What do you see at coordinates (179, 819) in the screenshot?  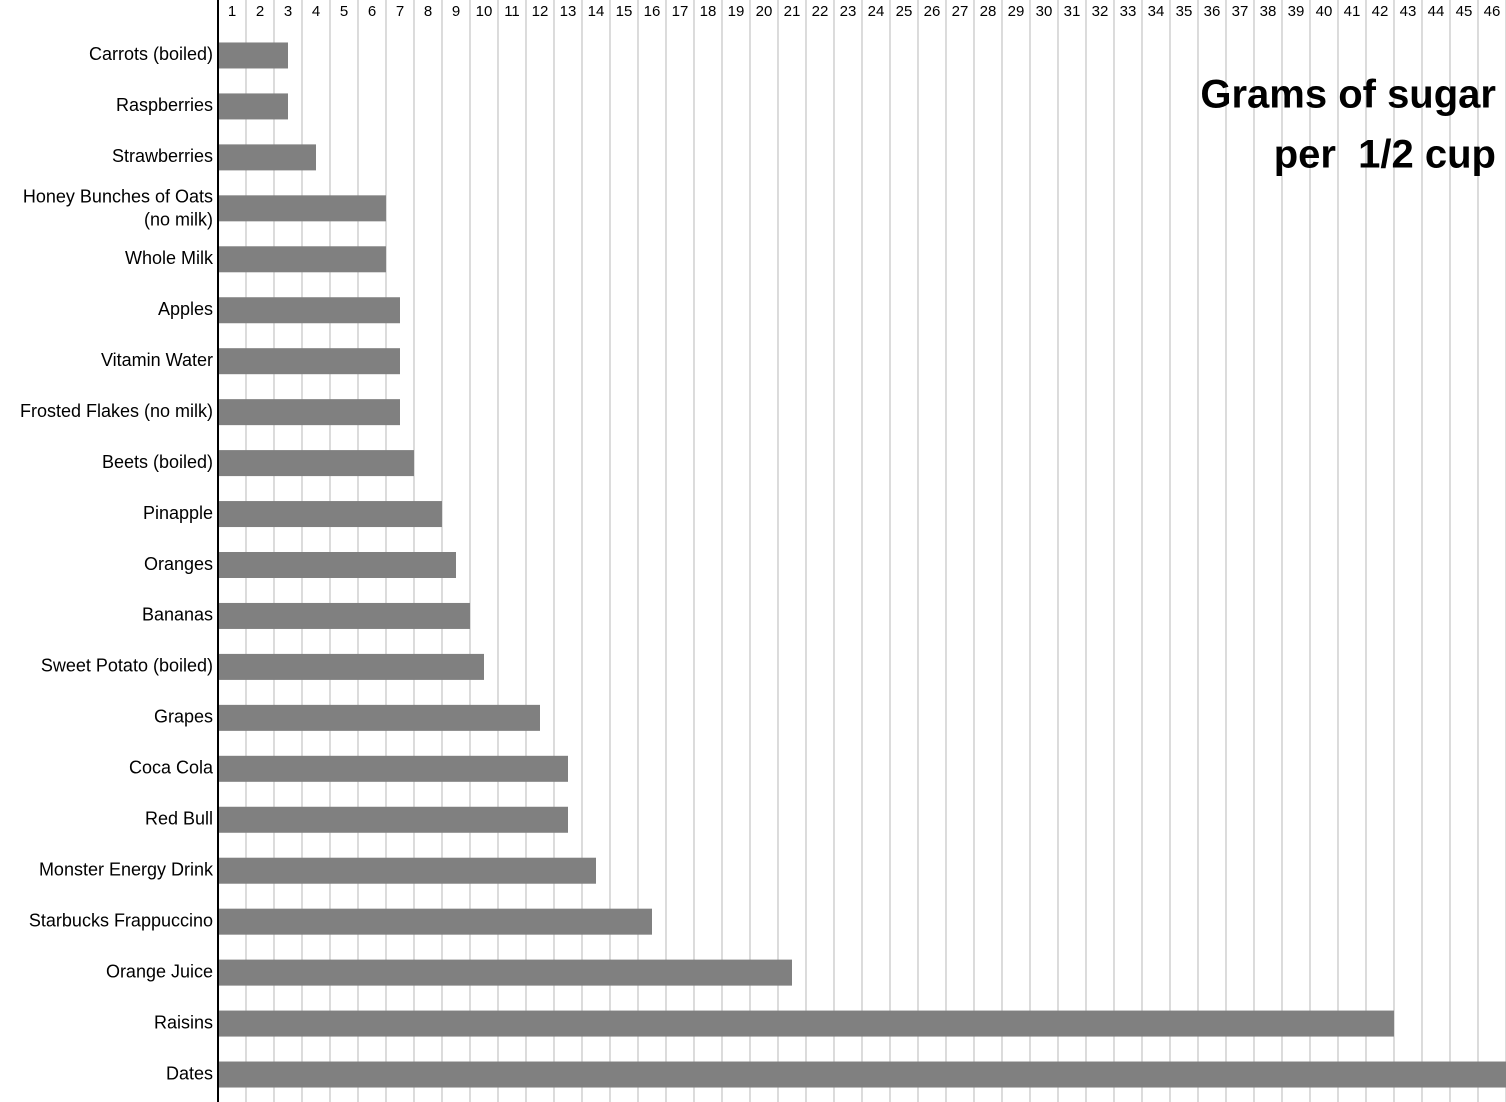 I see `y-tick-label: Red Bull` at bounding box center [179, 819].